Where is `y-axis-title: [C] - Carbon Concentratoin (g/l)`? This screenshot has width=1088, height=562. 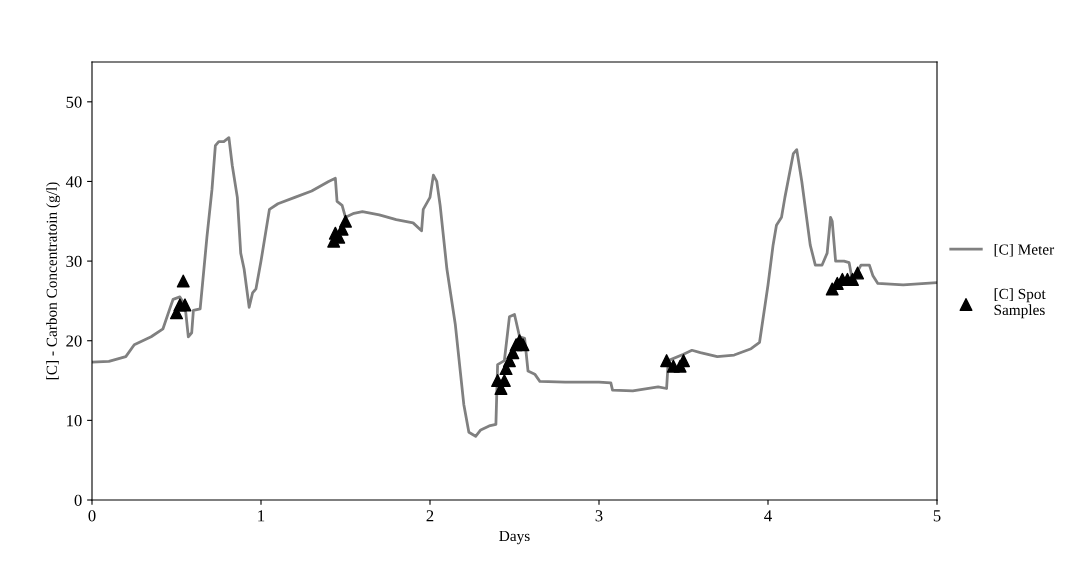
y-axis-title: [C] - Carbon Concentratoin (g/l) is located at coordinates (53, 281).